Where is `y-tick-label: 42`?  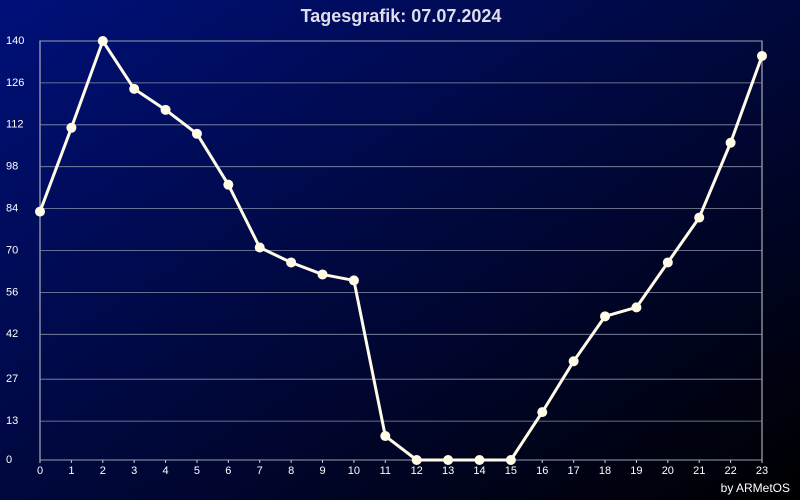 y-tick-label: 42 is located at coordinates (12, 334).